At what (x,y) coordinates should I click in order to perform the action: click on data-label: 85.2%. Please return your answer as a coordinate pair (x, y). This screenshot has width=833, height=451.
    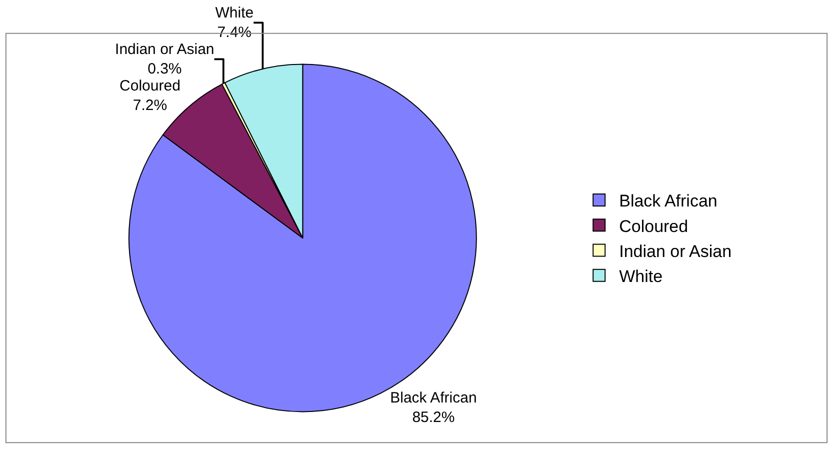
    Looking at the image, I should click on (433, 417).